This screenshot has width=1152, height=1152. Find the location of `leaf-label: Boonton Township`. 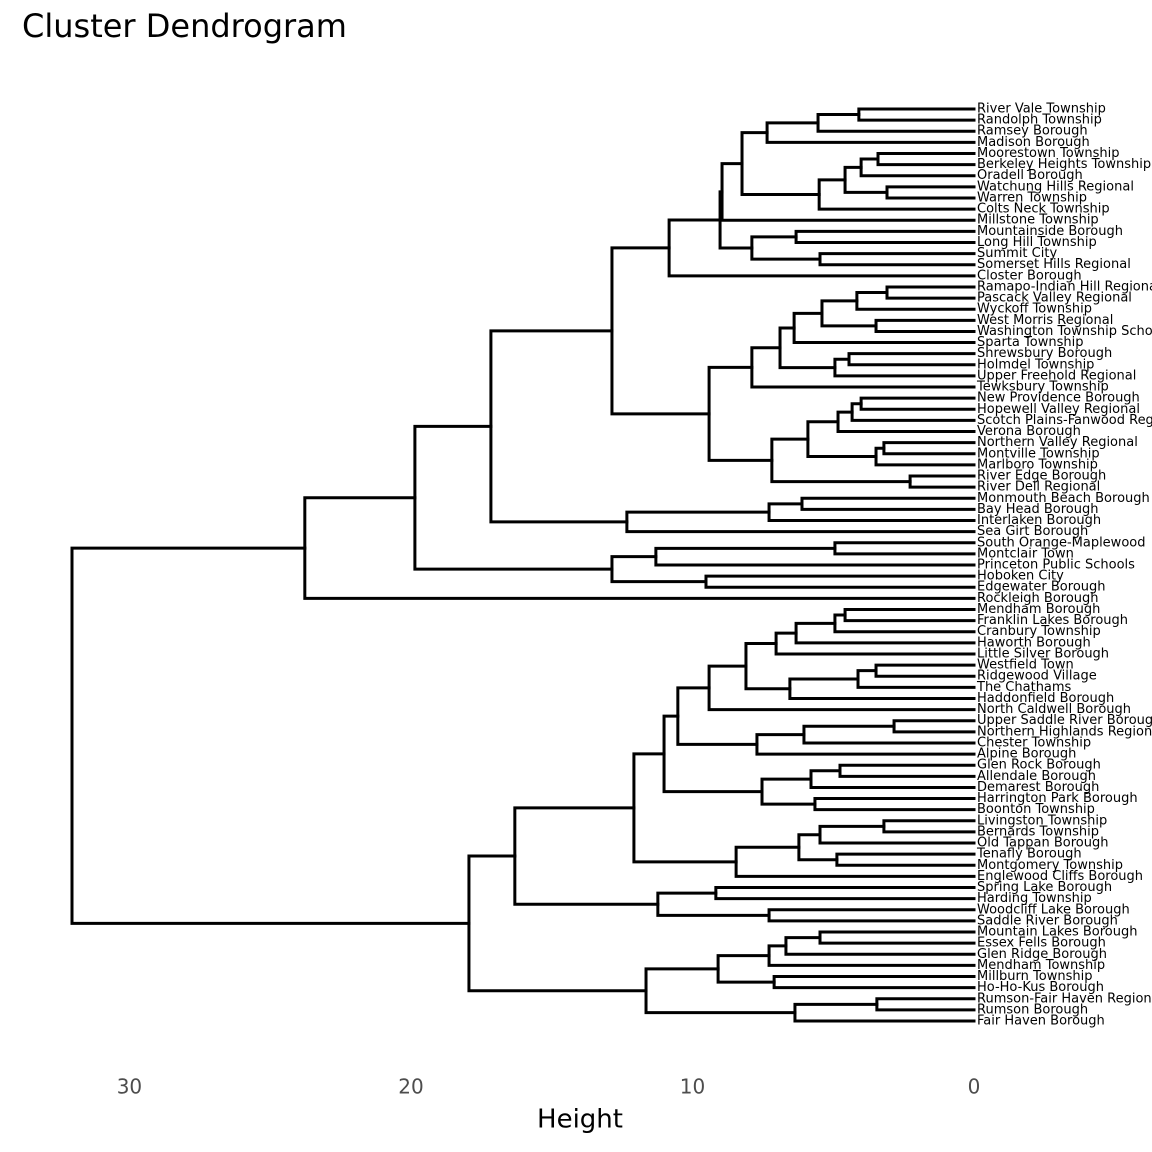

leaf-label: Boonton Township is located at coordinates (1036, 809).